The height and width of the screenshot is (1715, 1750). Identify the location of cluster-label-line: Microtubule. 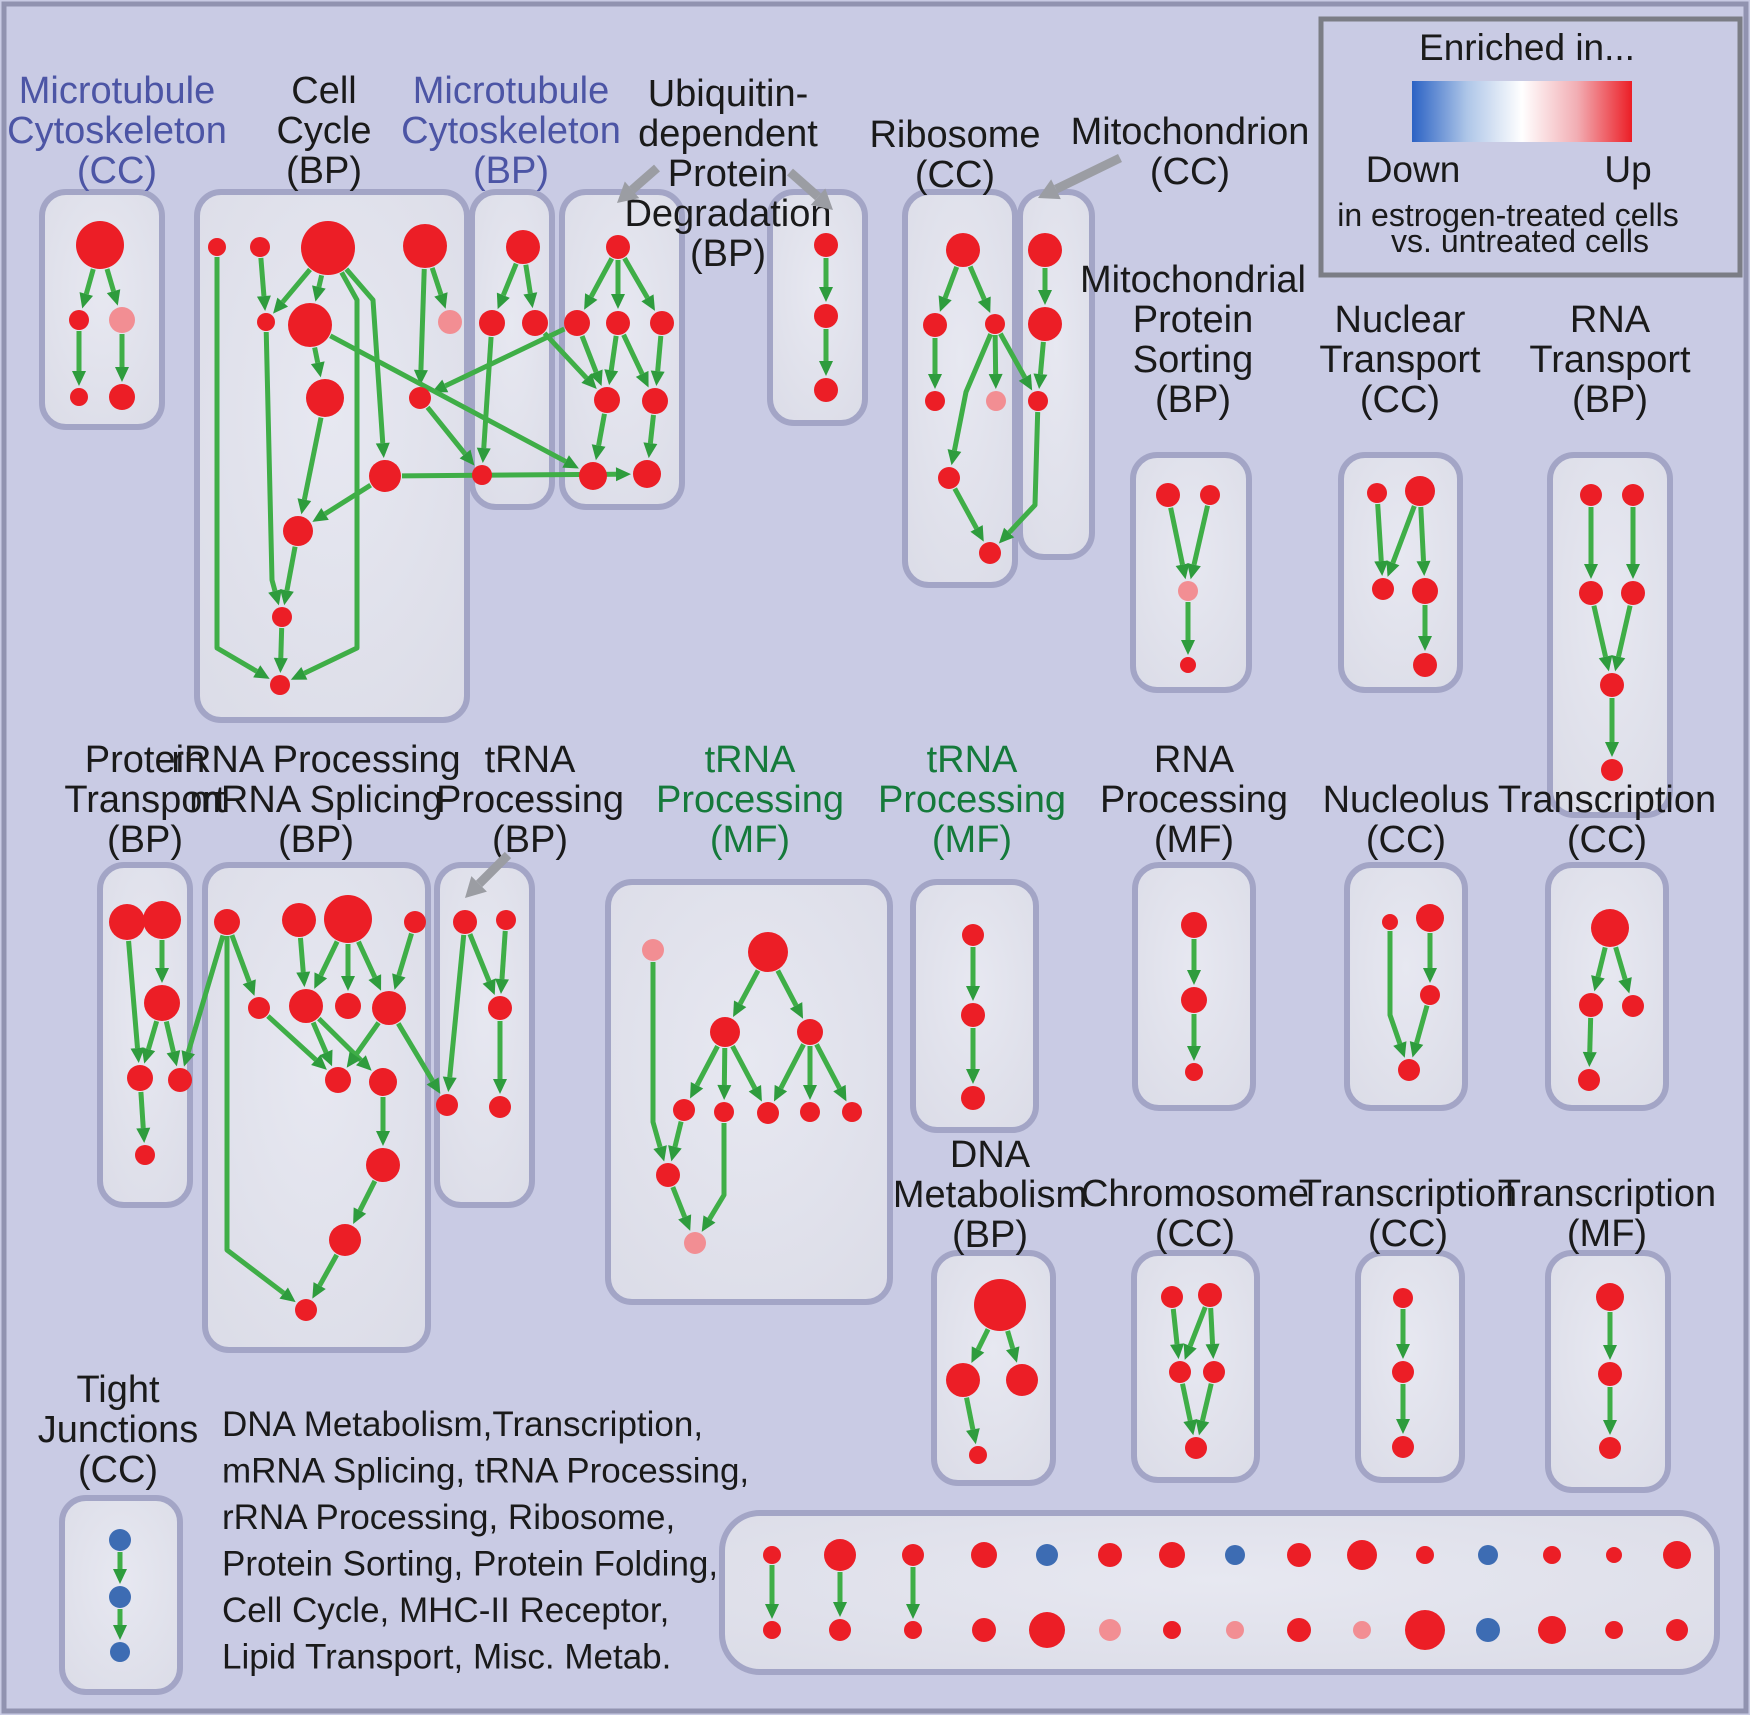
(511, 91).